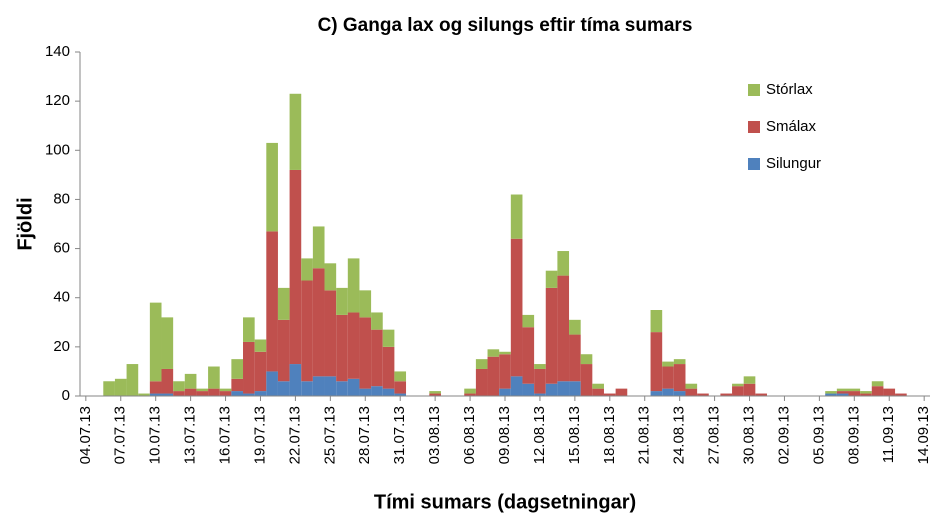 The width and height of the screenshot is (931, 521). What do you see at coordinates (714, 435) in the screenshot?
I see `x-tick-label: 27.08.13` at bounding box center [714, 435].